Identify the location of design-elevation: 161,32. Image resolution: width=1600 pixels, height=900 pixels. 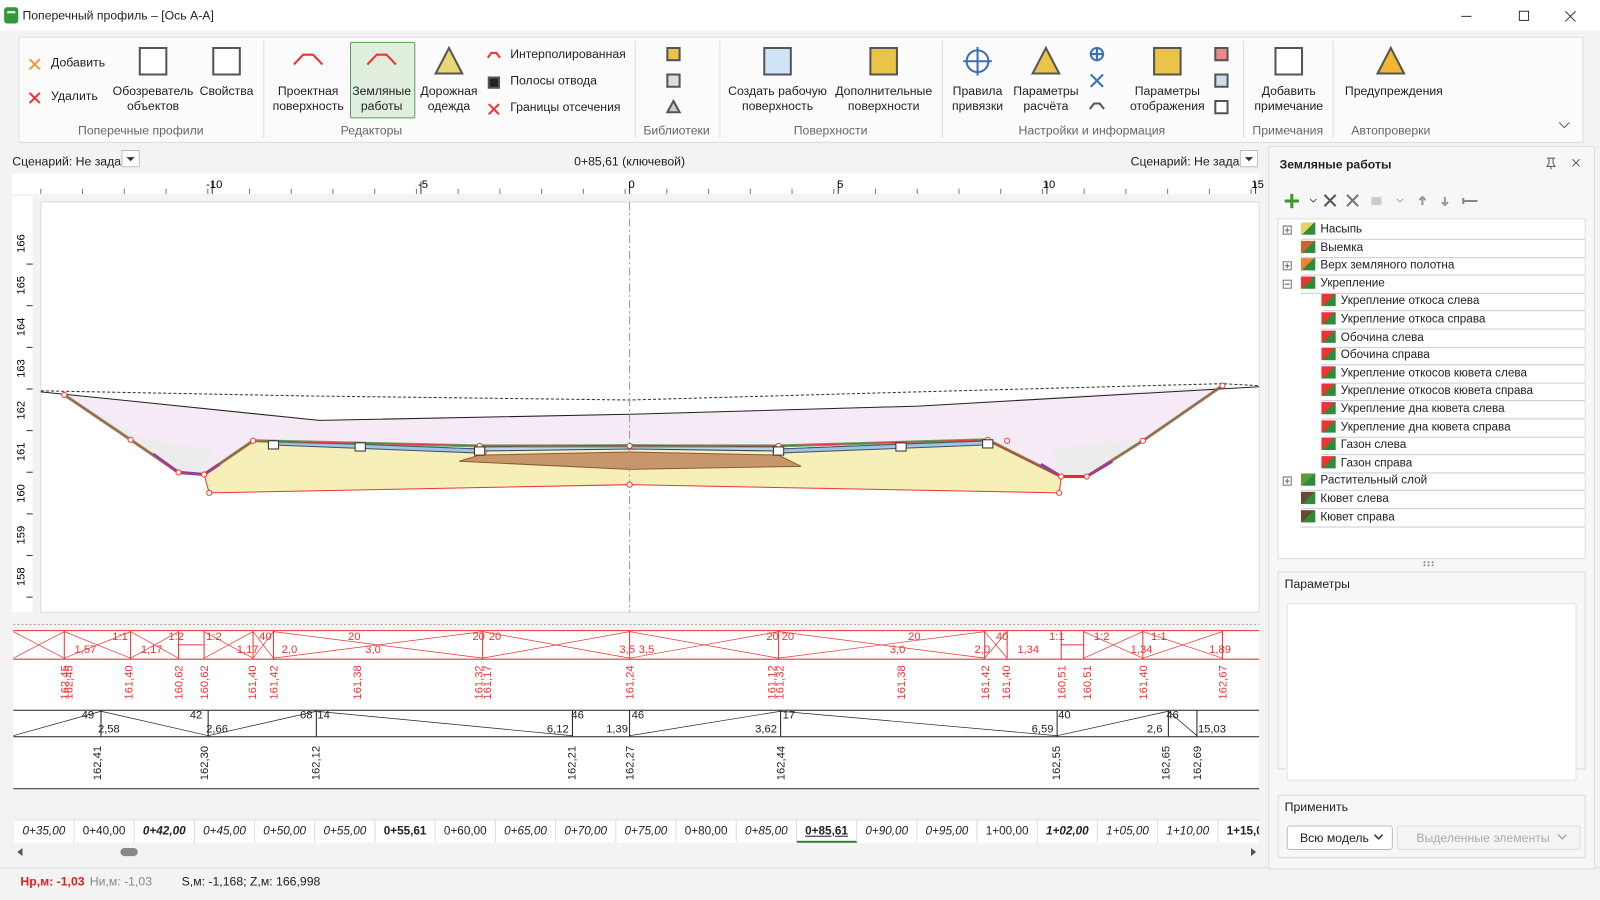
(480, 682).